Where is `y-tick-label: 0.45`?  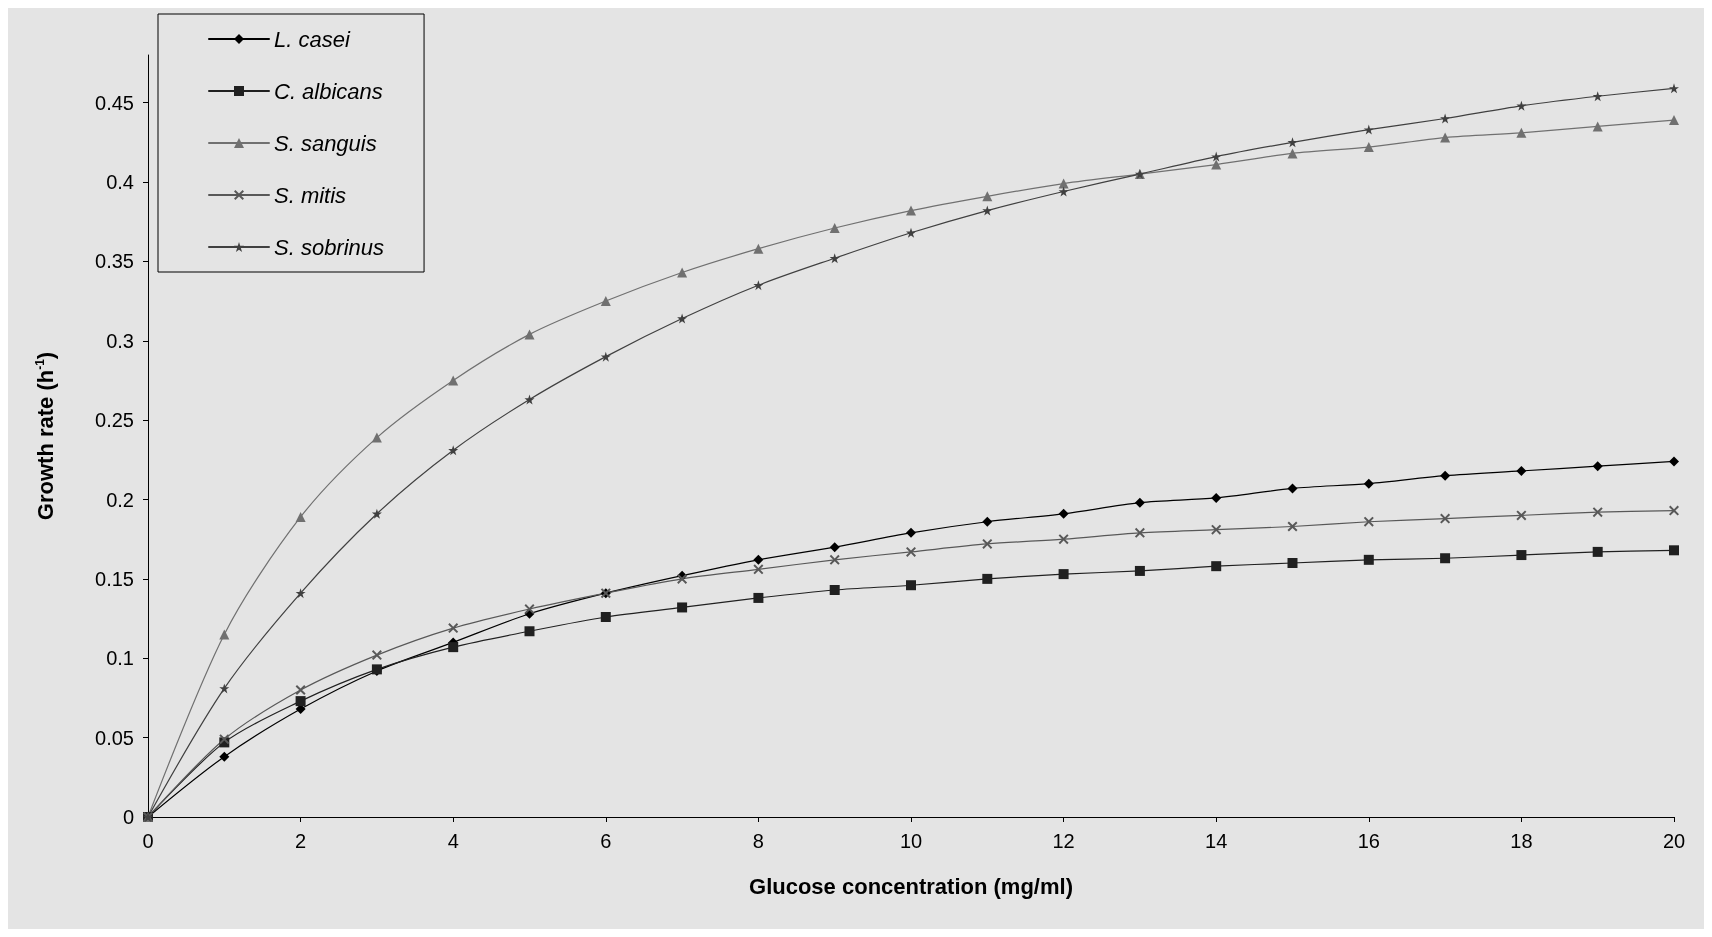 y-tick-label: 0.45 is located at coordinates (114, 102).